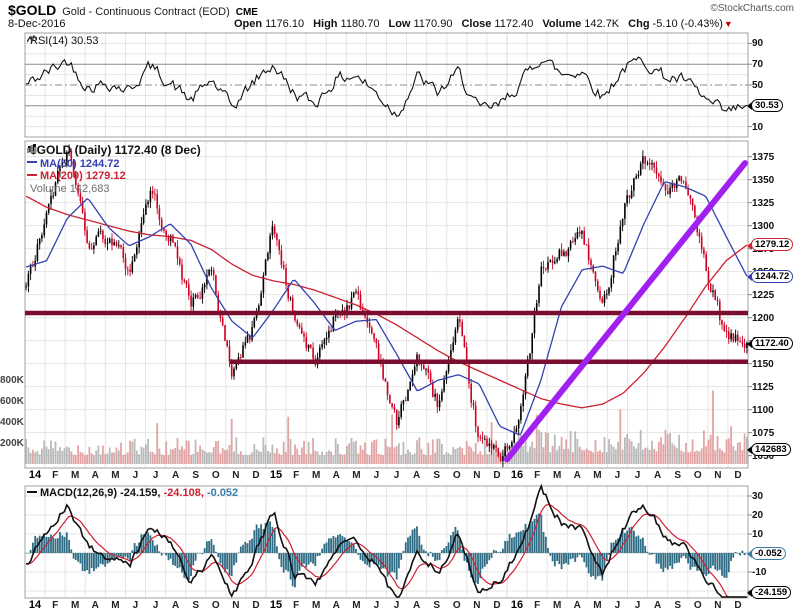  Describe the element at coordinates (12, 380) in the screenshot. I see `volume-axis-label: 800K` at that location.